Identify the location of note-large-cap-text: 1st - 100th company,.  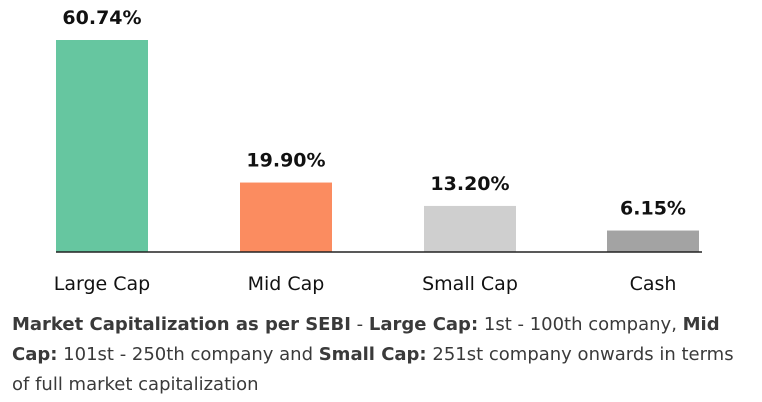
(580, 324).